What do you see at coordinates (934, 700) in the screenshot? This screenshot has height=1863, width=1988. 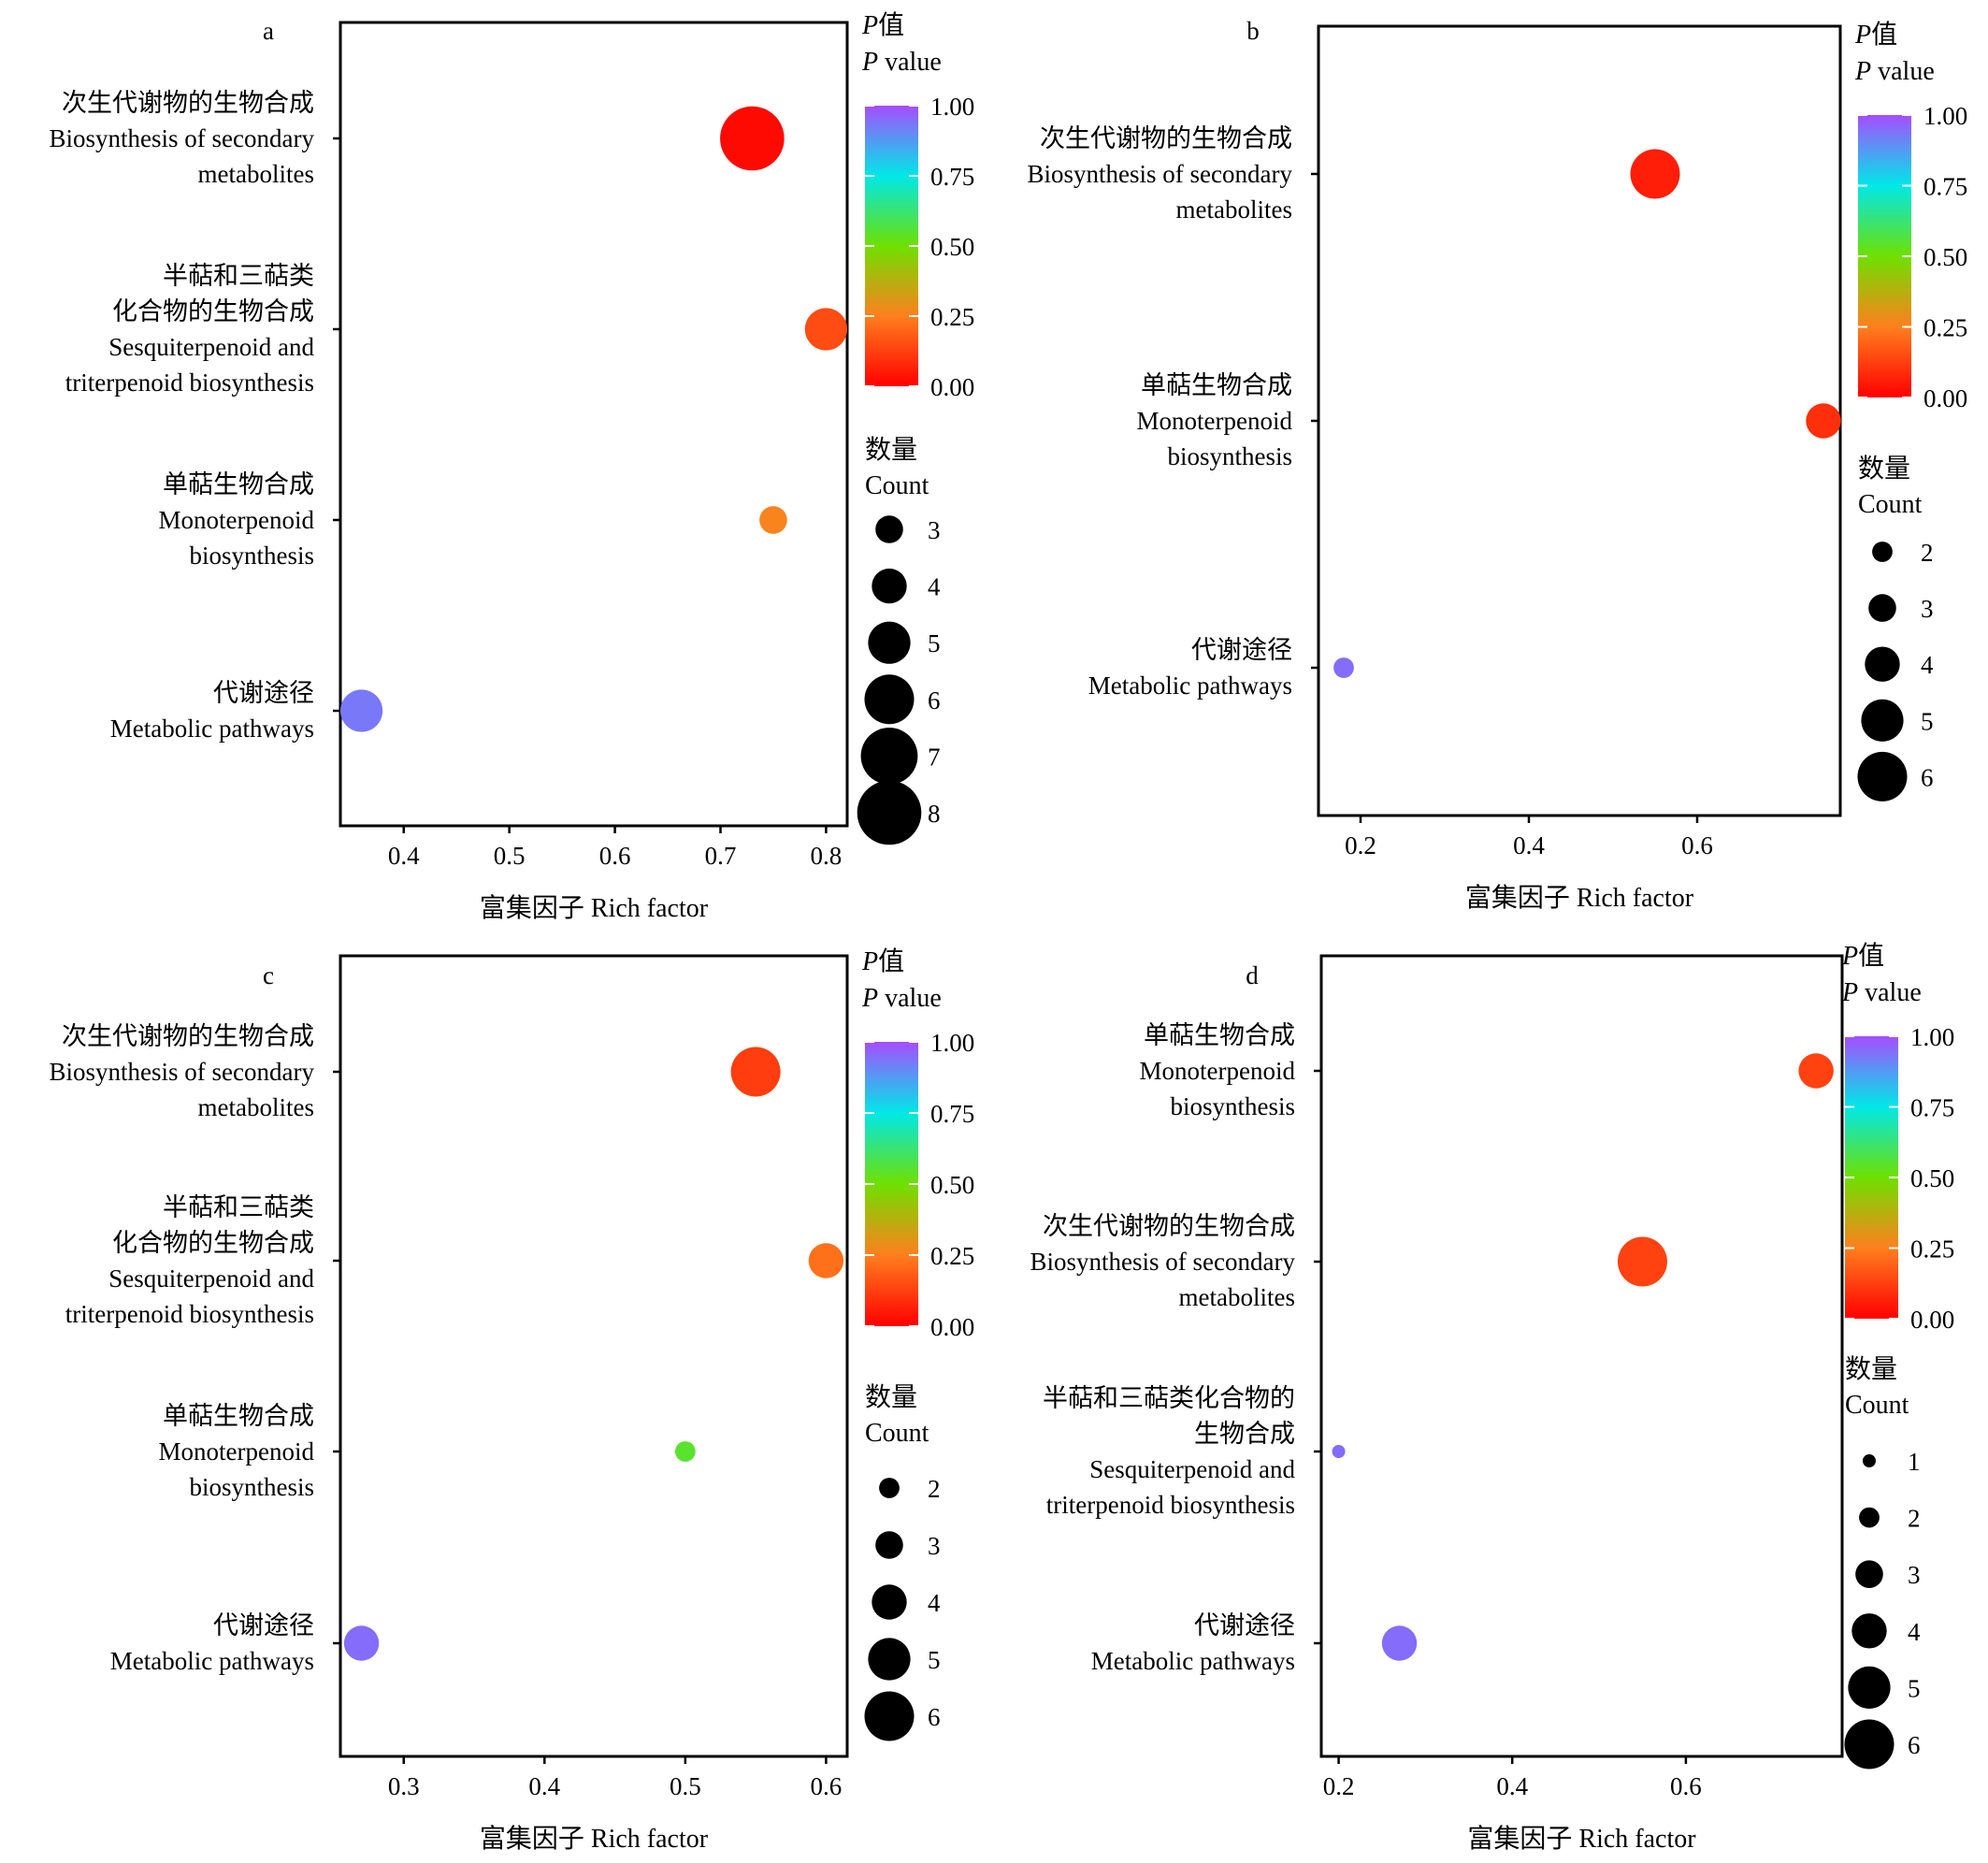 I see `size-legend-label: 6` at bounding box center [934, 700].